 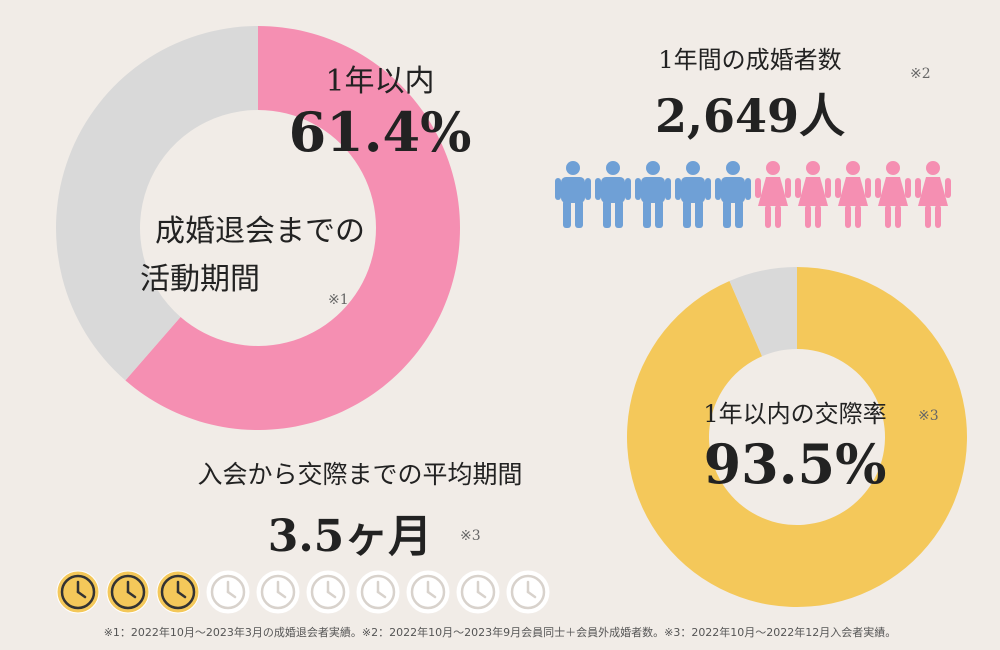 I want to click on marriages-title: 1年間の成婚者数, so click(x=750, y=60).